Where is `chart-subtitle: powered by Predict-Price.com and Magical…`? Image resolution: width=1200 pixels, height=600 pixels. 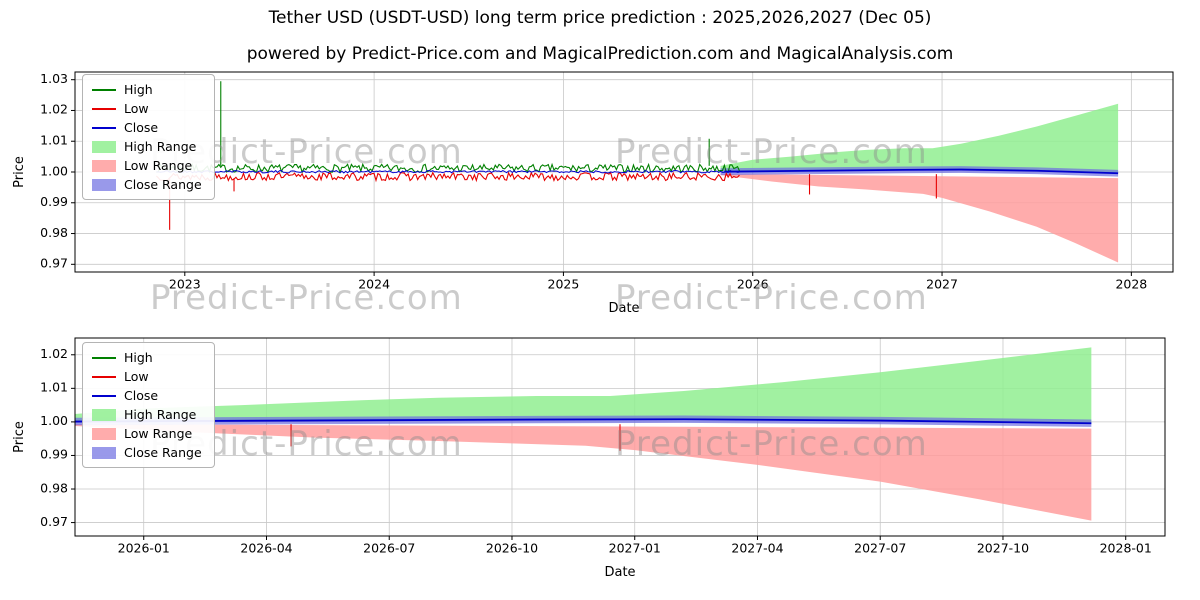
chart-subtitle: powered by Predict-Price.com and Magical… is located at coordinates (600, 54).